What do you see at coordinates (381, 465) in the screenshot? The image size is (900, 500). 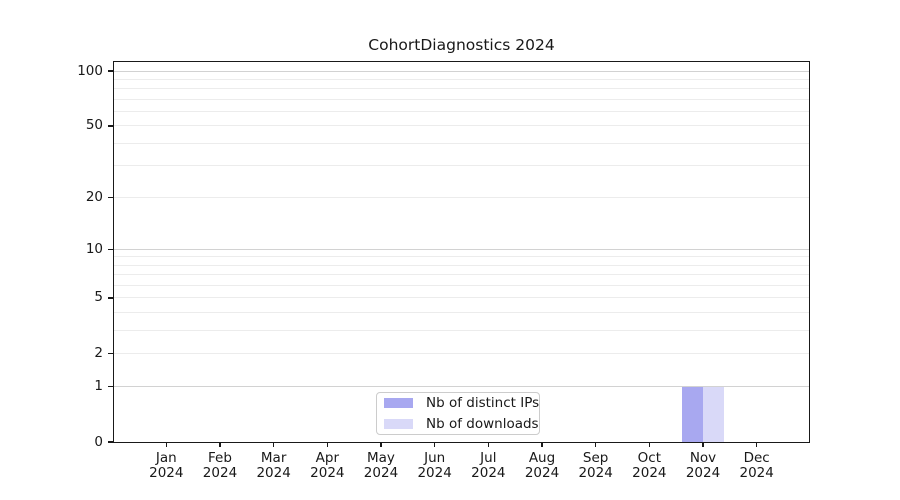 I see `x-tick-label: May 2024` at bounding box center [381, 465].